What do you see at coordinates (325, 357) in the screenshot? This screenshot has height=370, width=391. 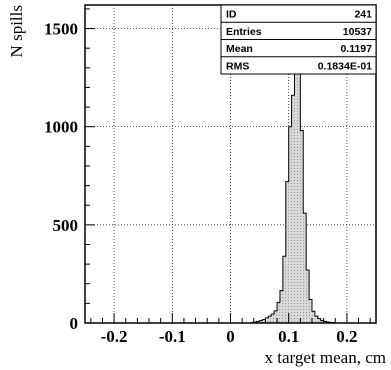 I see `x-axis-title: x target mean, cm` at bounding box center [325, 357].